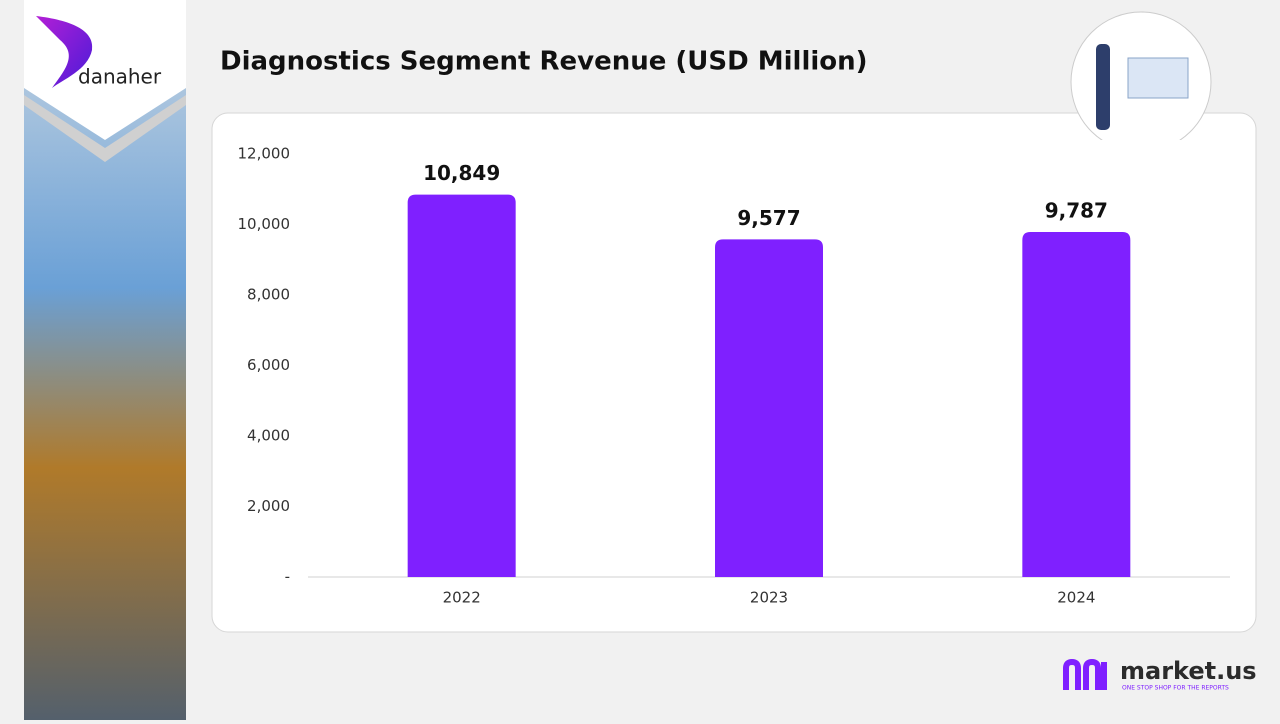  Describe the element at coordinates (268, 295) in the screenshot. I see `y-tick-label: 8,000` at that location.